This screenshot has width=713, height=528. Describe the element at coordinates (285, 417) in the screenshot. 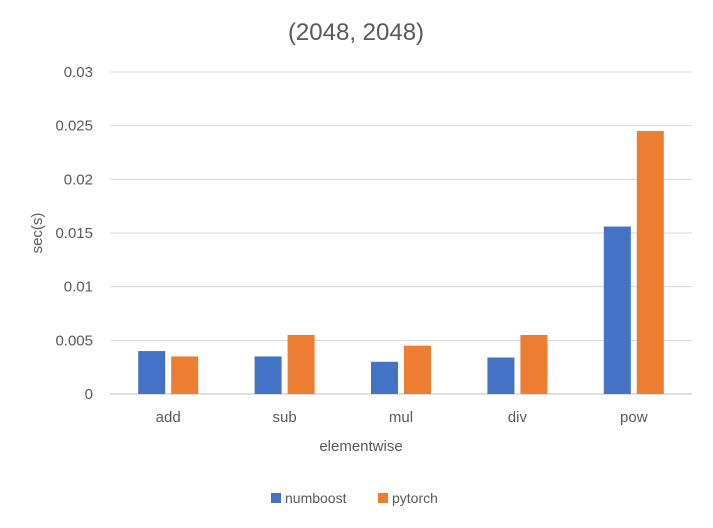

I see `x-tick-label: sub` at that location.